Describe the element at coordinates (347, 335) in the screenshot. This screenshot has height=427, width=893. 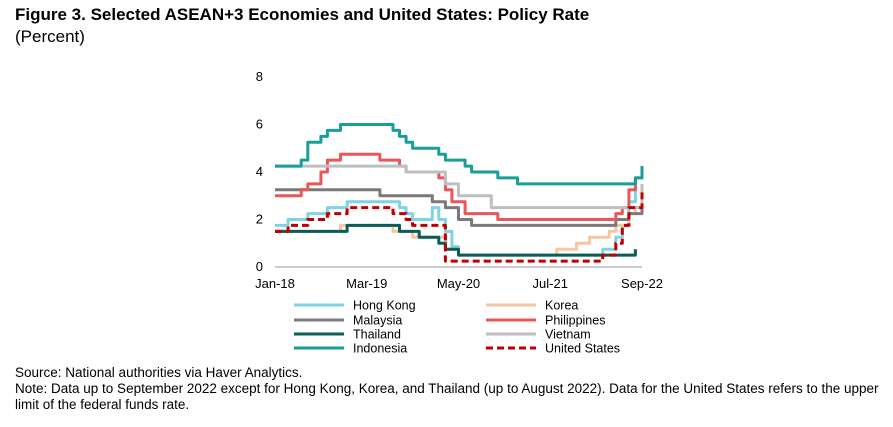
I see `legend-item: Thailand` at that location.